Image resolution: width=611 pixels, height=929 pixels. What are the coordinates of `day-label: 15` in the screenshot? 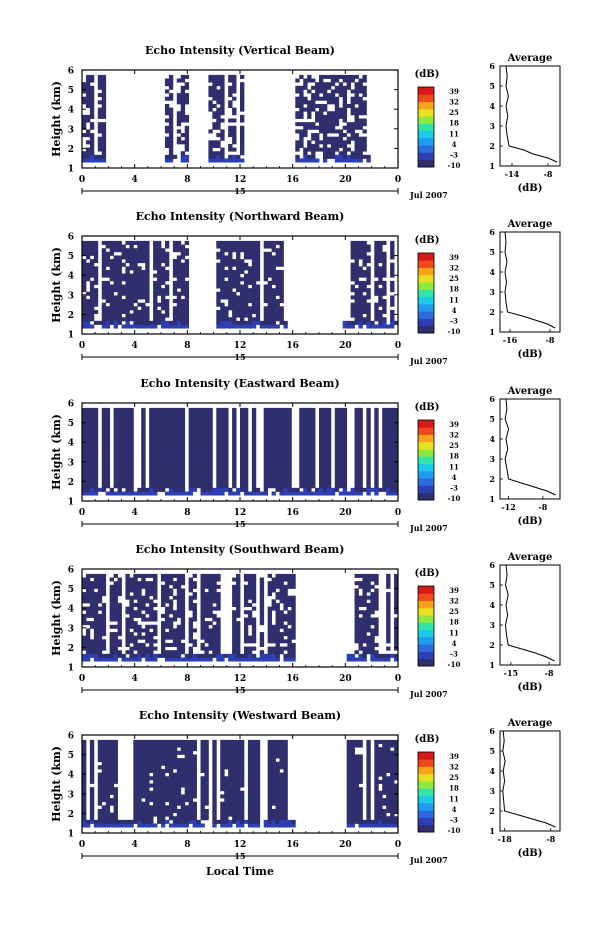 It's located at (239, 191).